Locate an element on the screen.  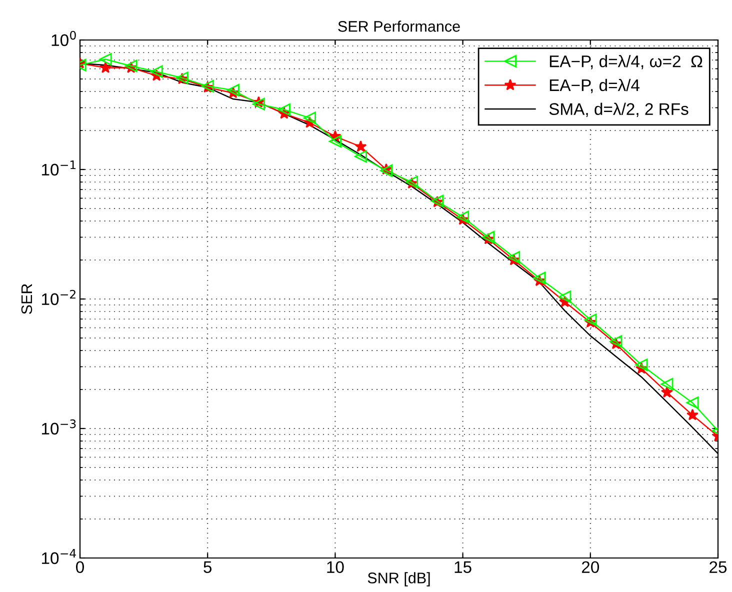
y-tick-label: 10$^{−1}$ is located at coordinates (59, 168).